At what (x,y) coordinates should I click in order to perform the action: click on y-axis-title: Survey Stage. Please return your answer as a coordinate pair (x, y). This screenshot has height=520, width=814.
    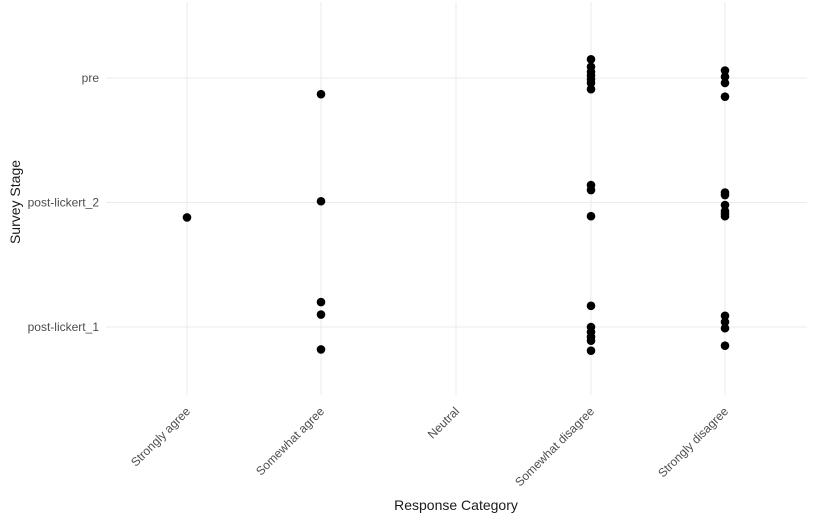
    Looking at the image, I should click on (15, 202).